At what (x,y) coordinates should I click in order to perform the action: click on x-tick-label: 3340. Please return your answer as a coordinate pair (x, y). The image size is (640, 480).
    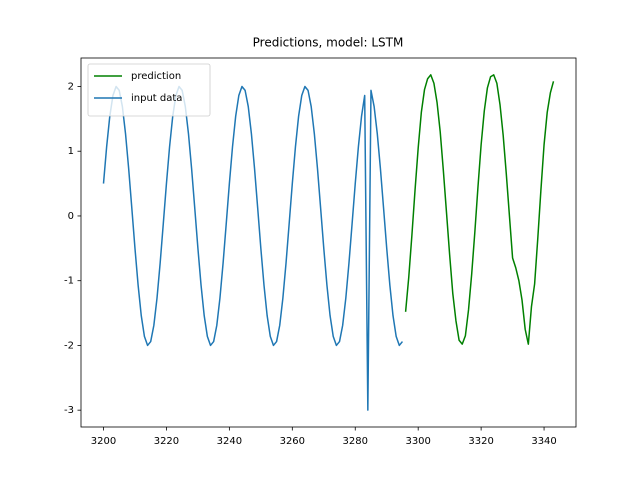
    Looking at the image, I should click on (543, 441).